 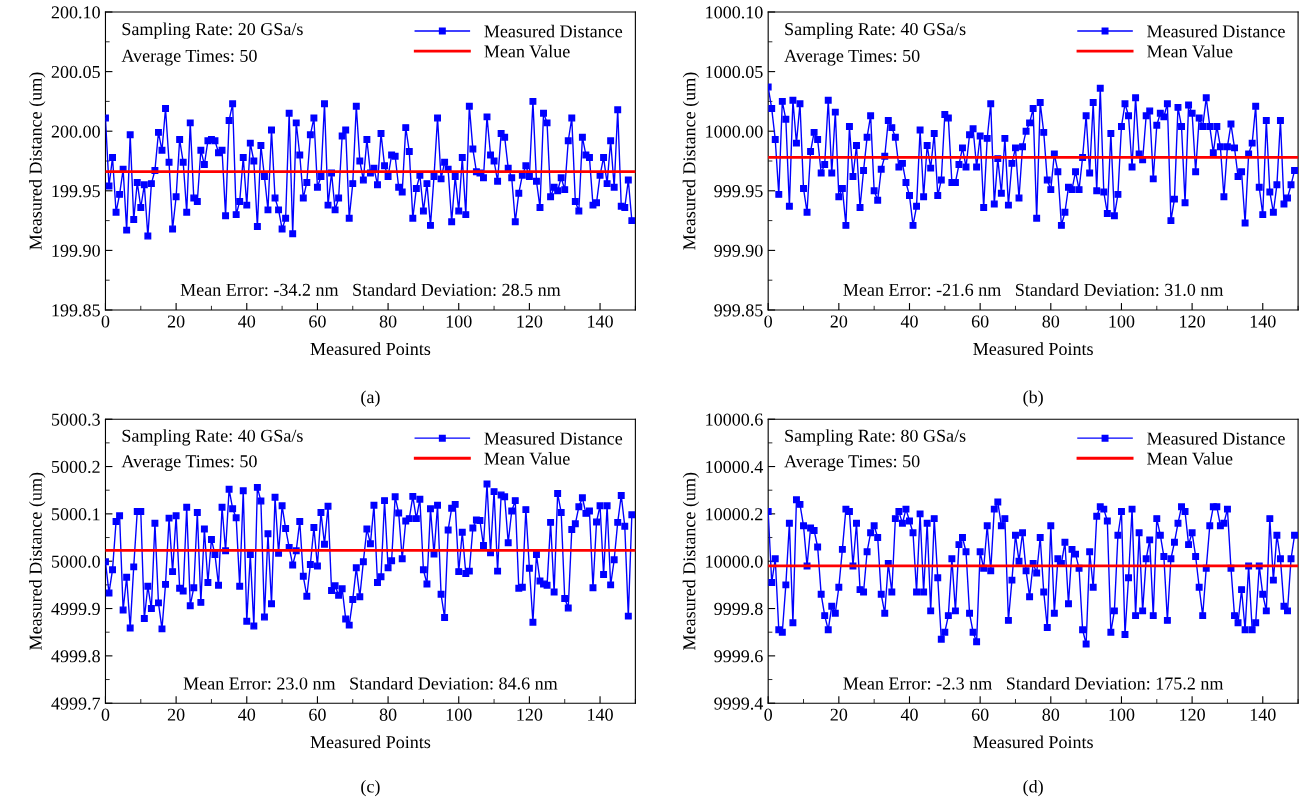 What do you see at coordinates (212, 30) in the screenshot?
I see `annotation: Sampling Rate: 20 GSa/s` at bounding box center [212, 30].